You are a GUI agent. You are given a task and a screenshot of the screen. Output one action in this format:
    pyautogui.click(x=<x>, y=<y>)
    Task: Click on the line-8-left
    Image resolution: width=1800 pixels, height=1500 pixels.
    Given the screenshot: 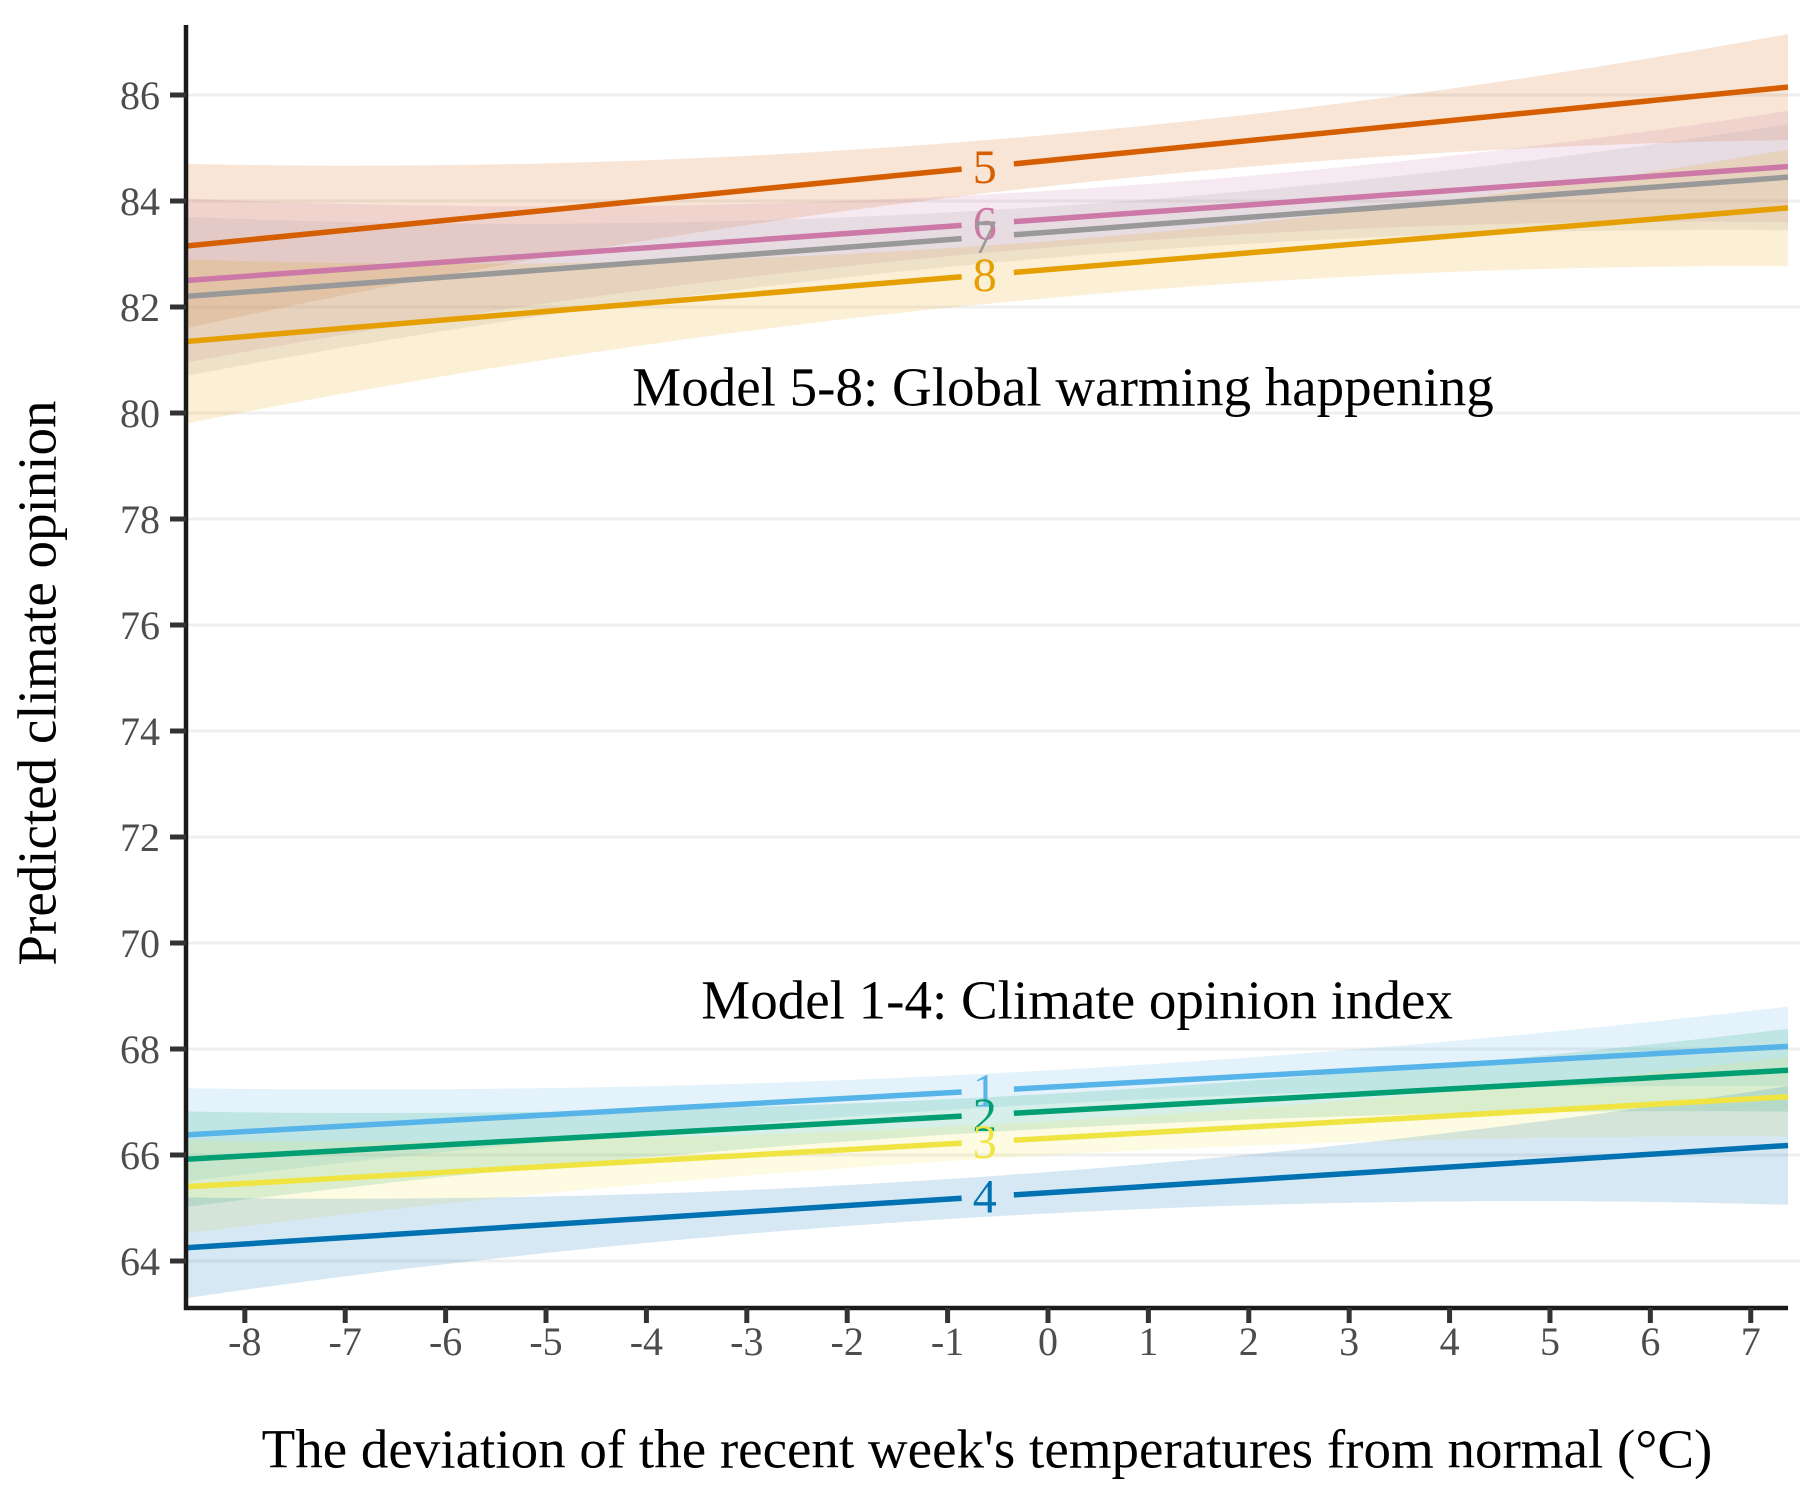 What is the action you would take?
    pyautogui.click(x=574, y=309)
    